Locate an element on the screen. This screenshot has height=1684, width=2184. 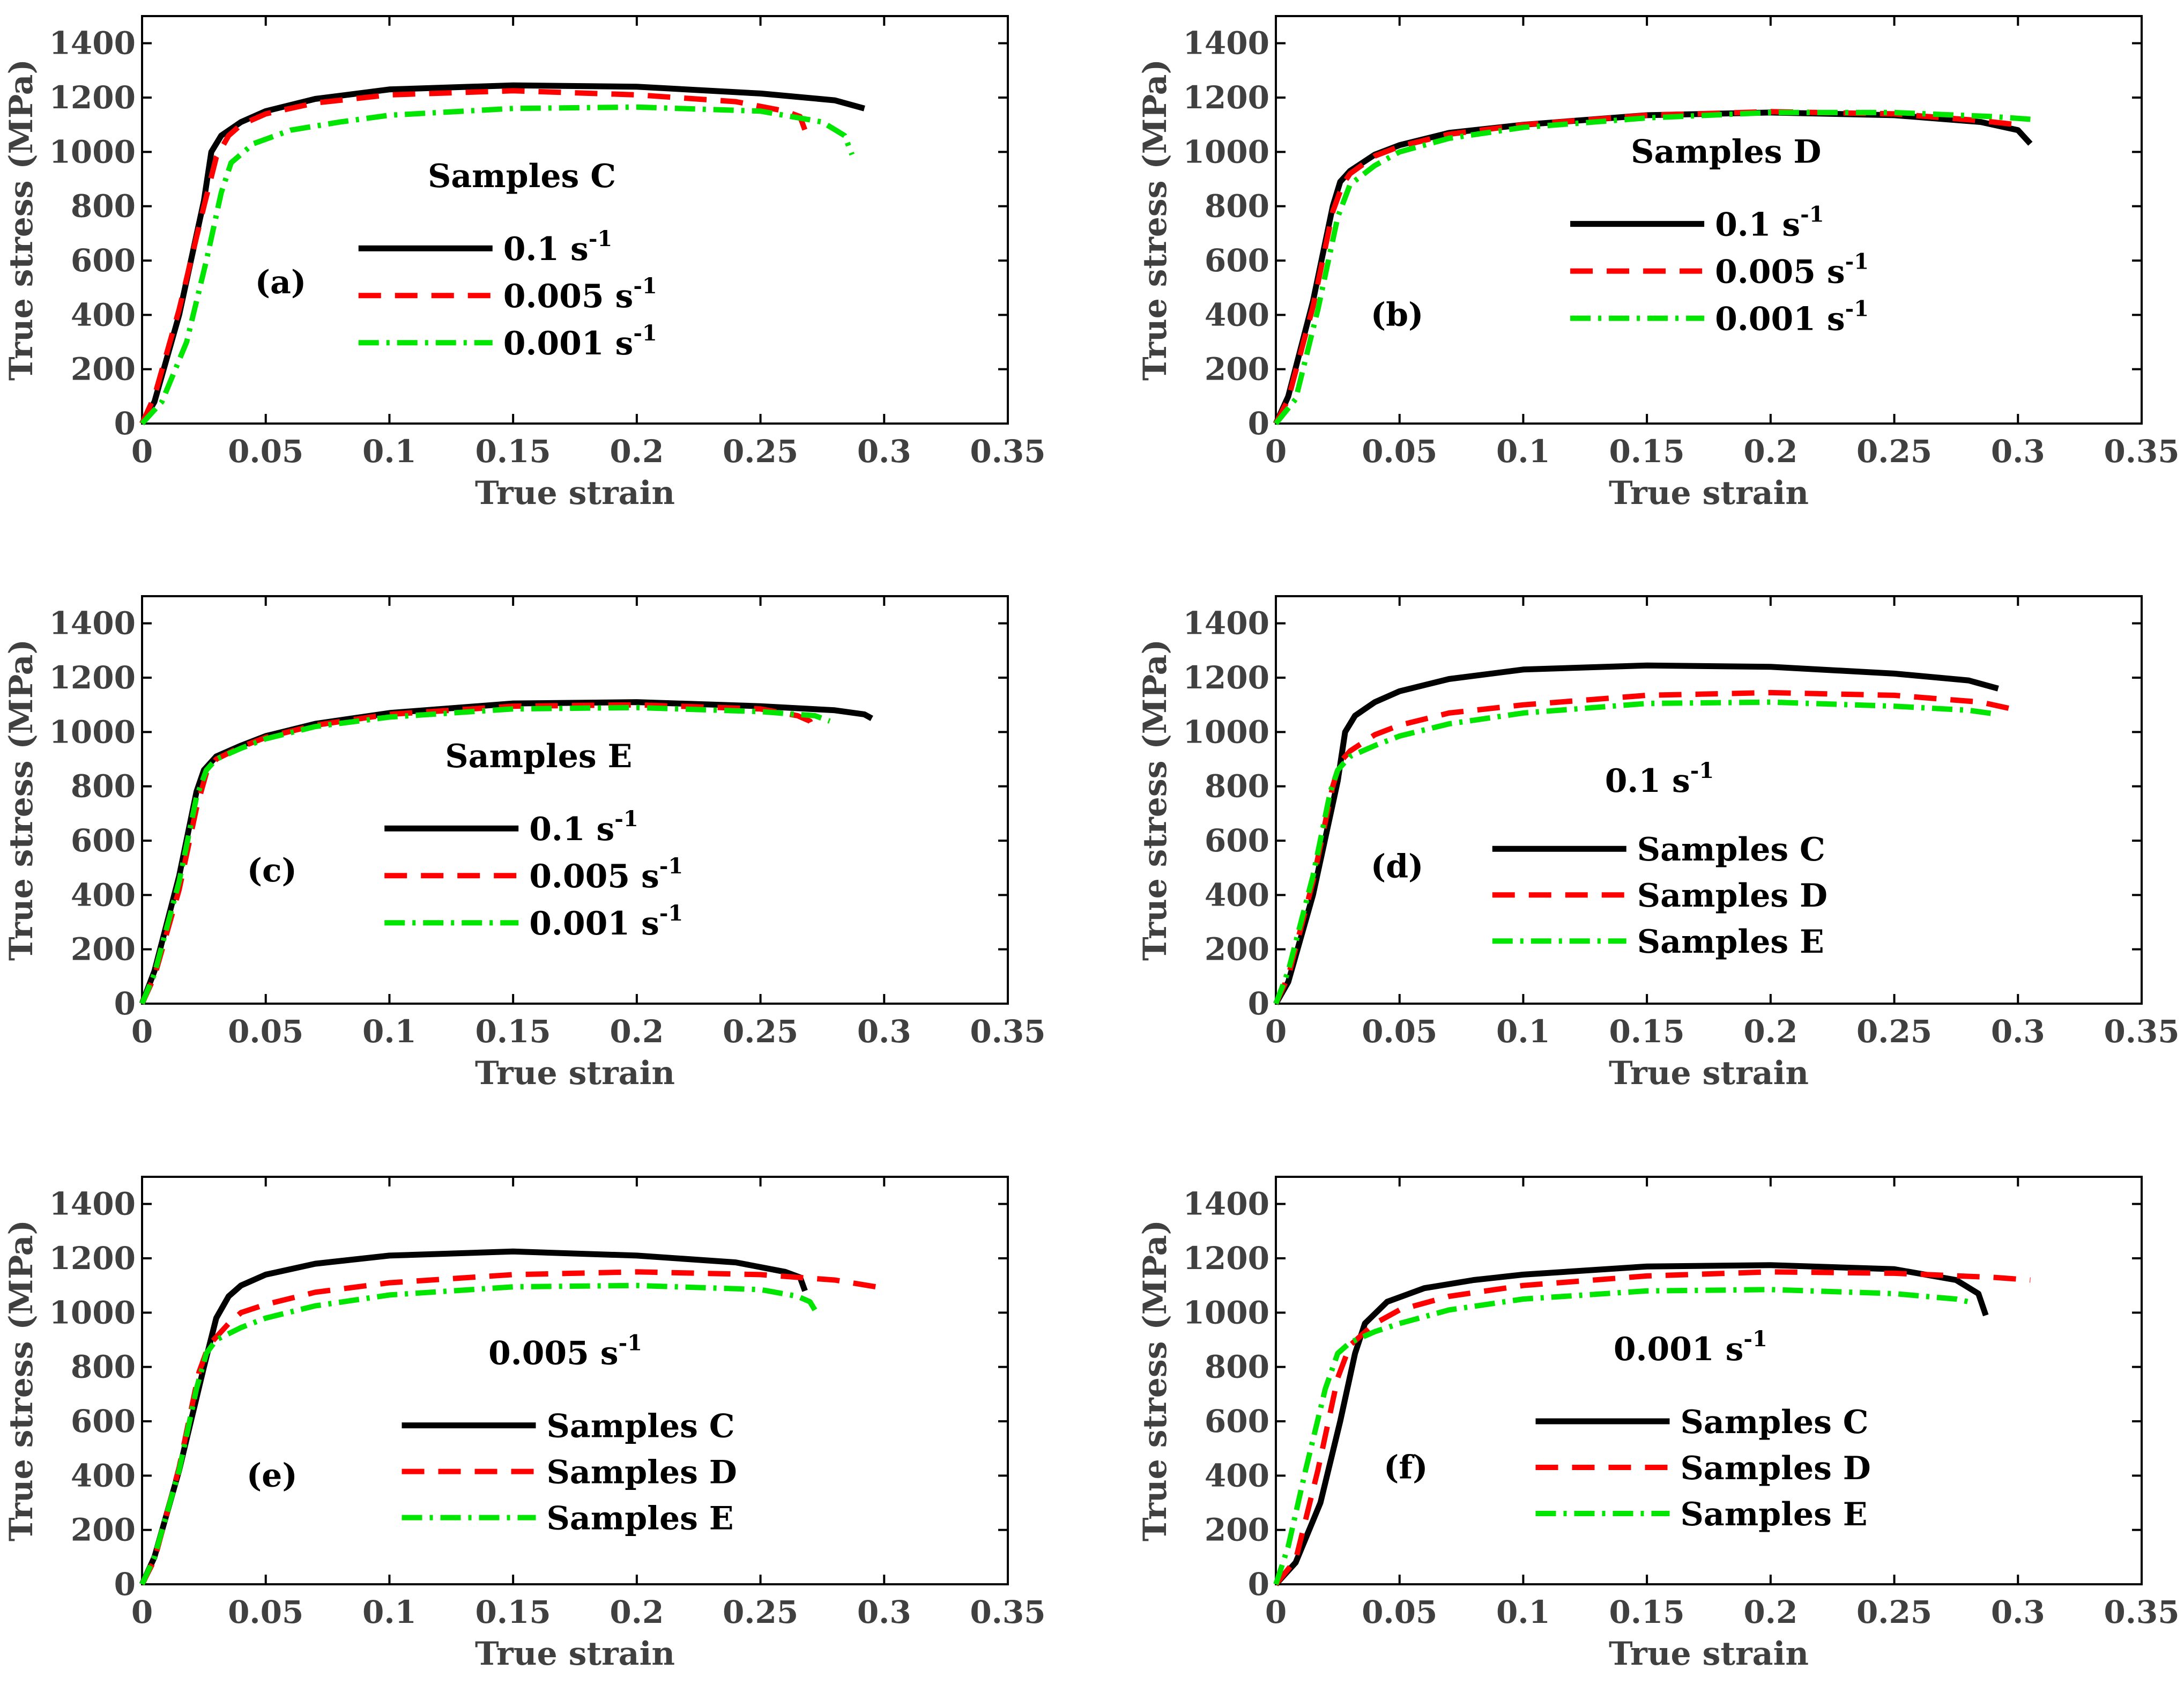
group-label: Samples D is located at coordinates (1726, 152).